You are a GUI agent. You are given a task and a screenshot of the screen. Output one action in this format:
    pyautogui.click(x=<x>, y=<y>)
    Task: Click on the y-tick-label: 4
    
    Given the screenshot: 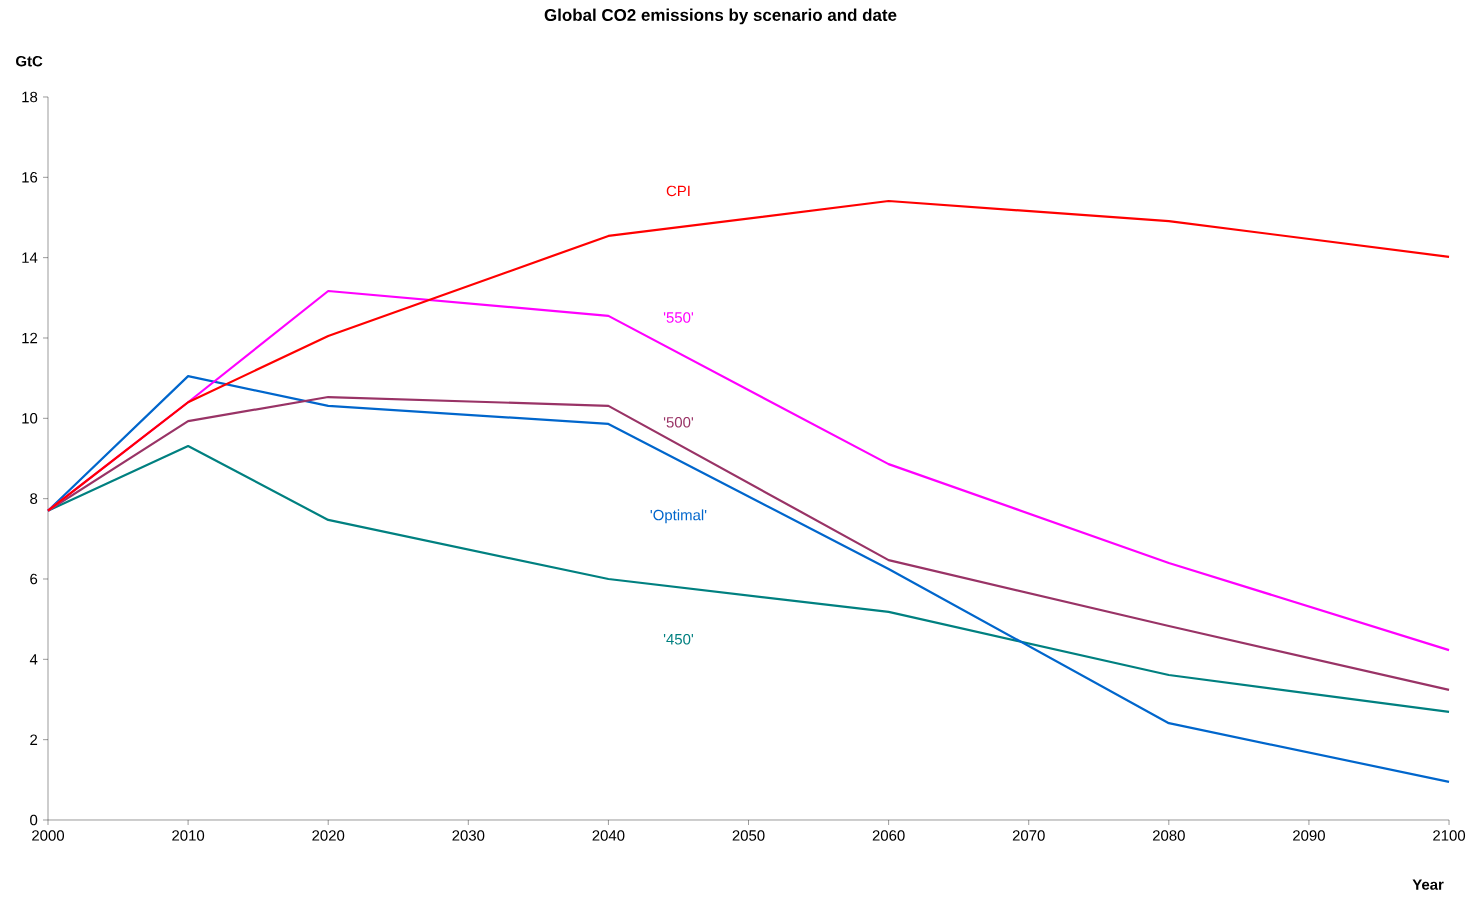 What is the action you would take?
    pyautogui.click(x=33, y=659)
    